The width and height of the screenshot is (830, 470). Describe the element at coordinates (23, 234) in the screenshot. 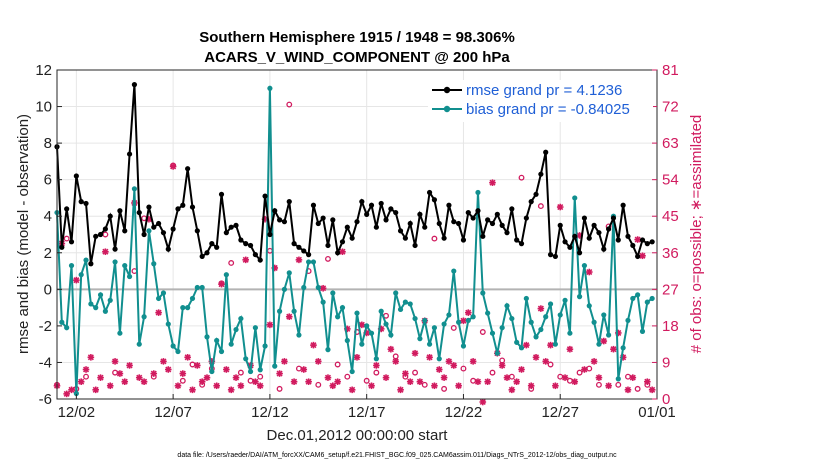

I see `y-axis-label: rmse and bias (model - observation)` at that location.